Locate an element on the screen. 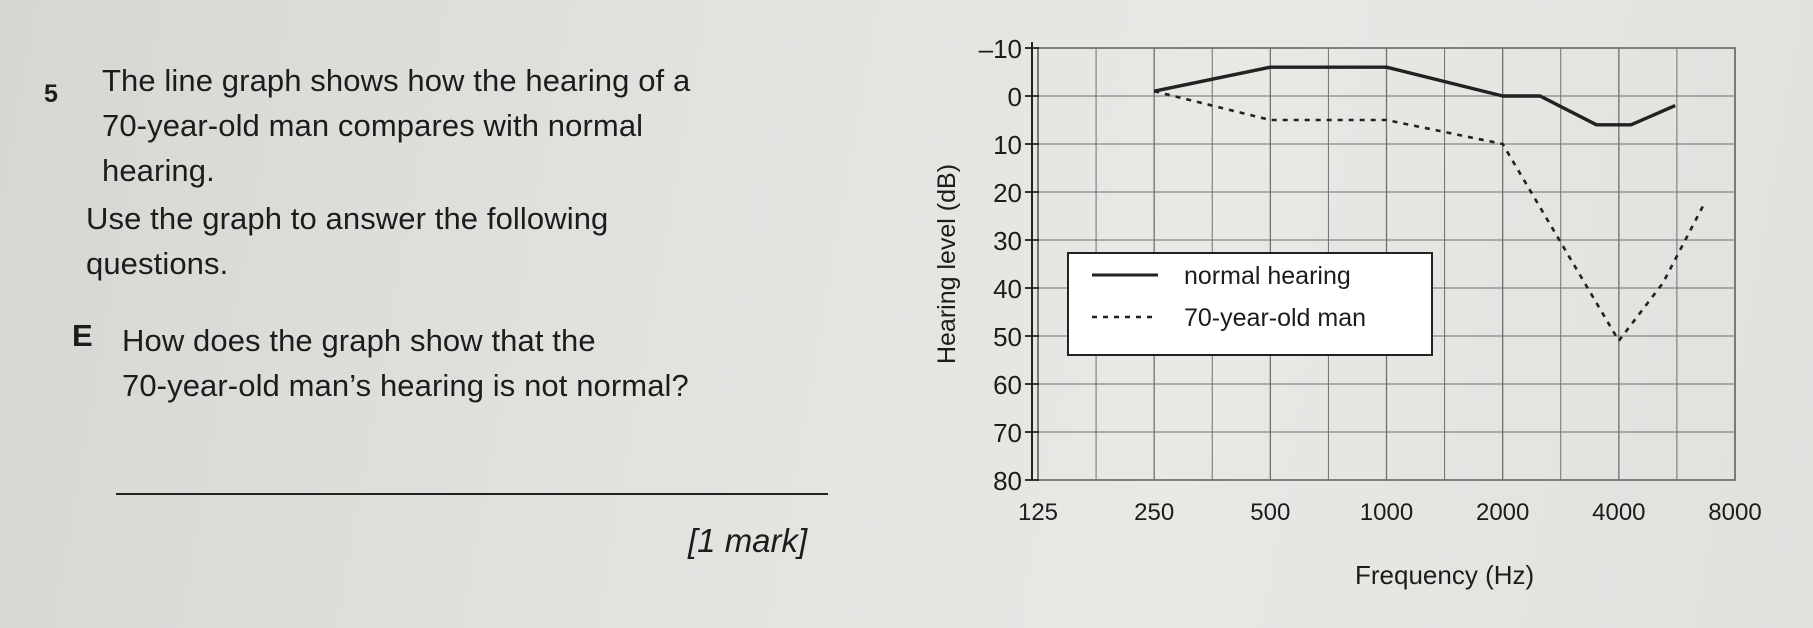  legend-label-normal: normal hearing is located at coordinates (1267, 276).